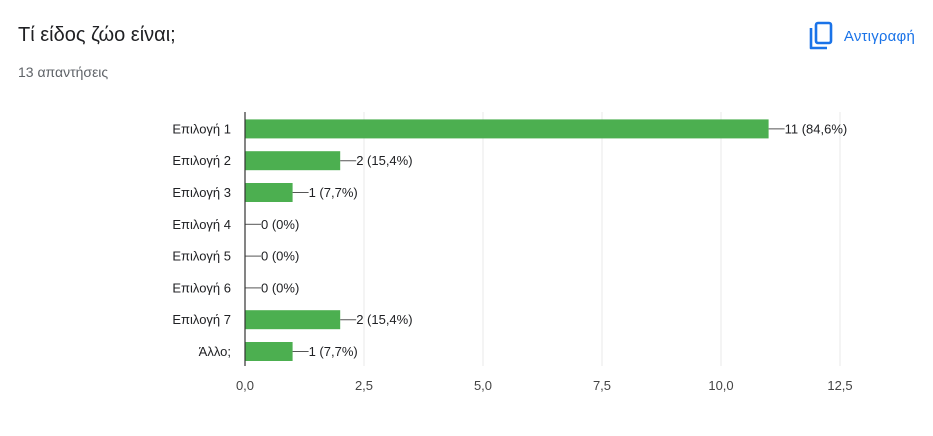  Describe the element at coordinates (879, 36) in the screenshot. I see `copy-label: Αντιγραφή` at that location.